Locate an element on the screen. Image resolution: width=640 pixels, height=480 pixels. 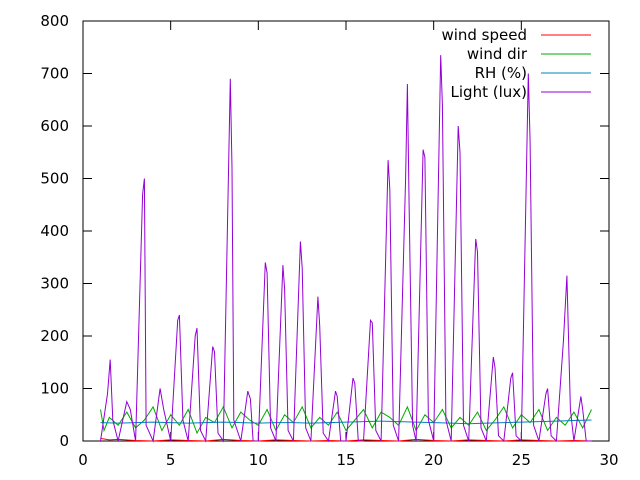
x-tick-label: 5 is located at coordinates (171, 460).